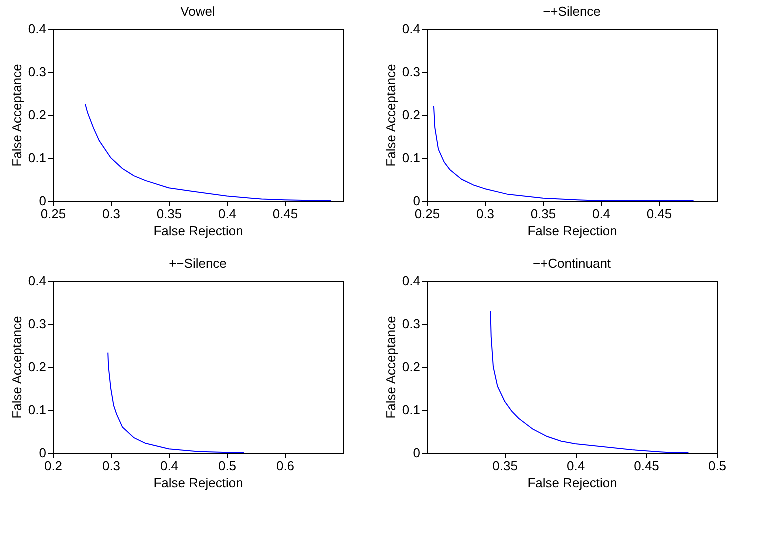 The width and height of the screenshot is (775, 556). I want to click on chart-title: −+Continuant, so click(572, 263).